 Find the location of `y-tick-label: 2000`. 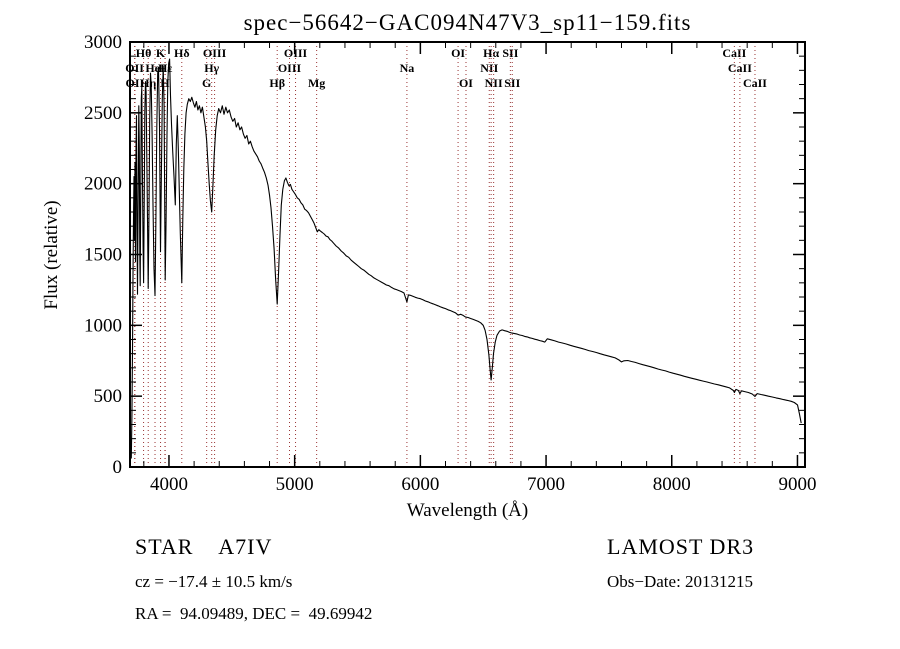

y-tick-label: 2000 is located at coordinates (103, 184).